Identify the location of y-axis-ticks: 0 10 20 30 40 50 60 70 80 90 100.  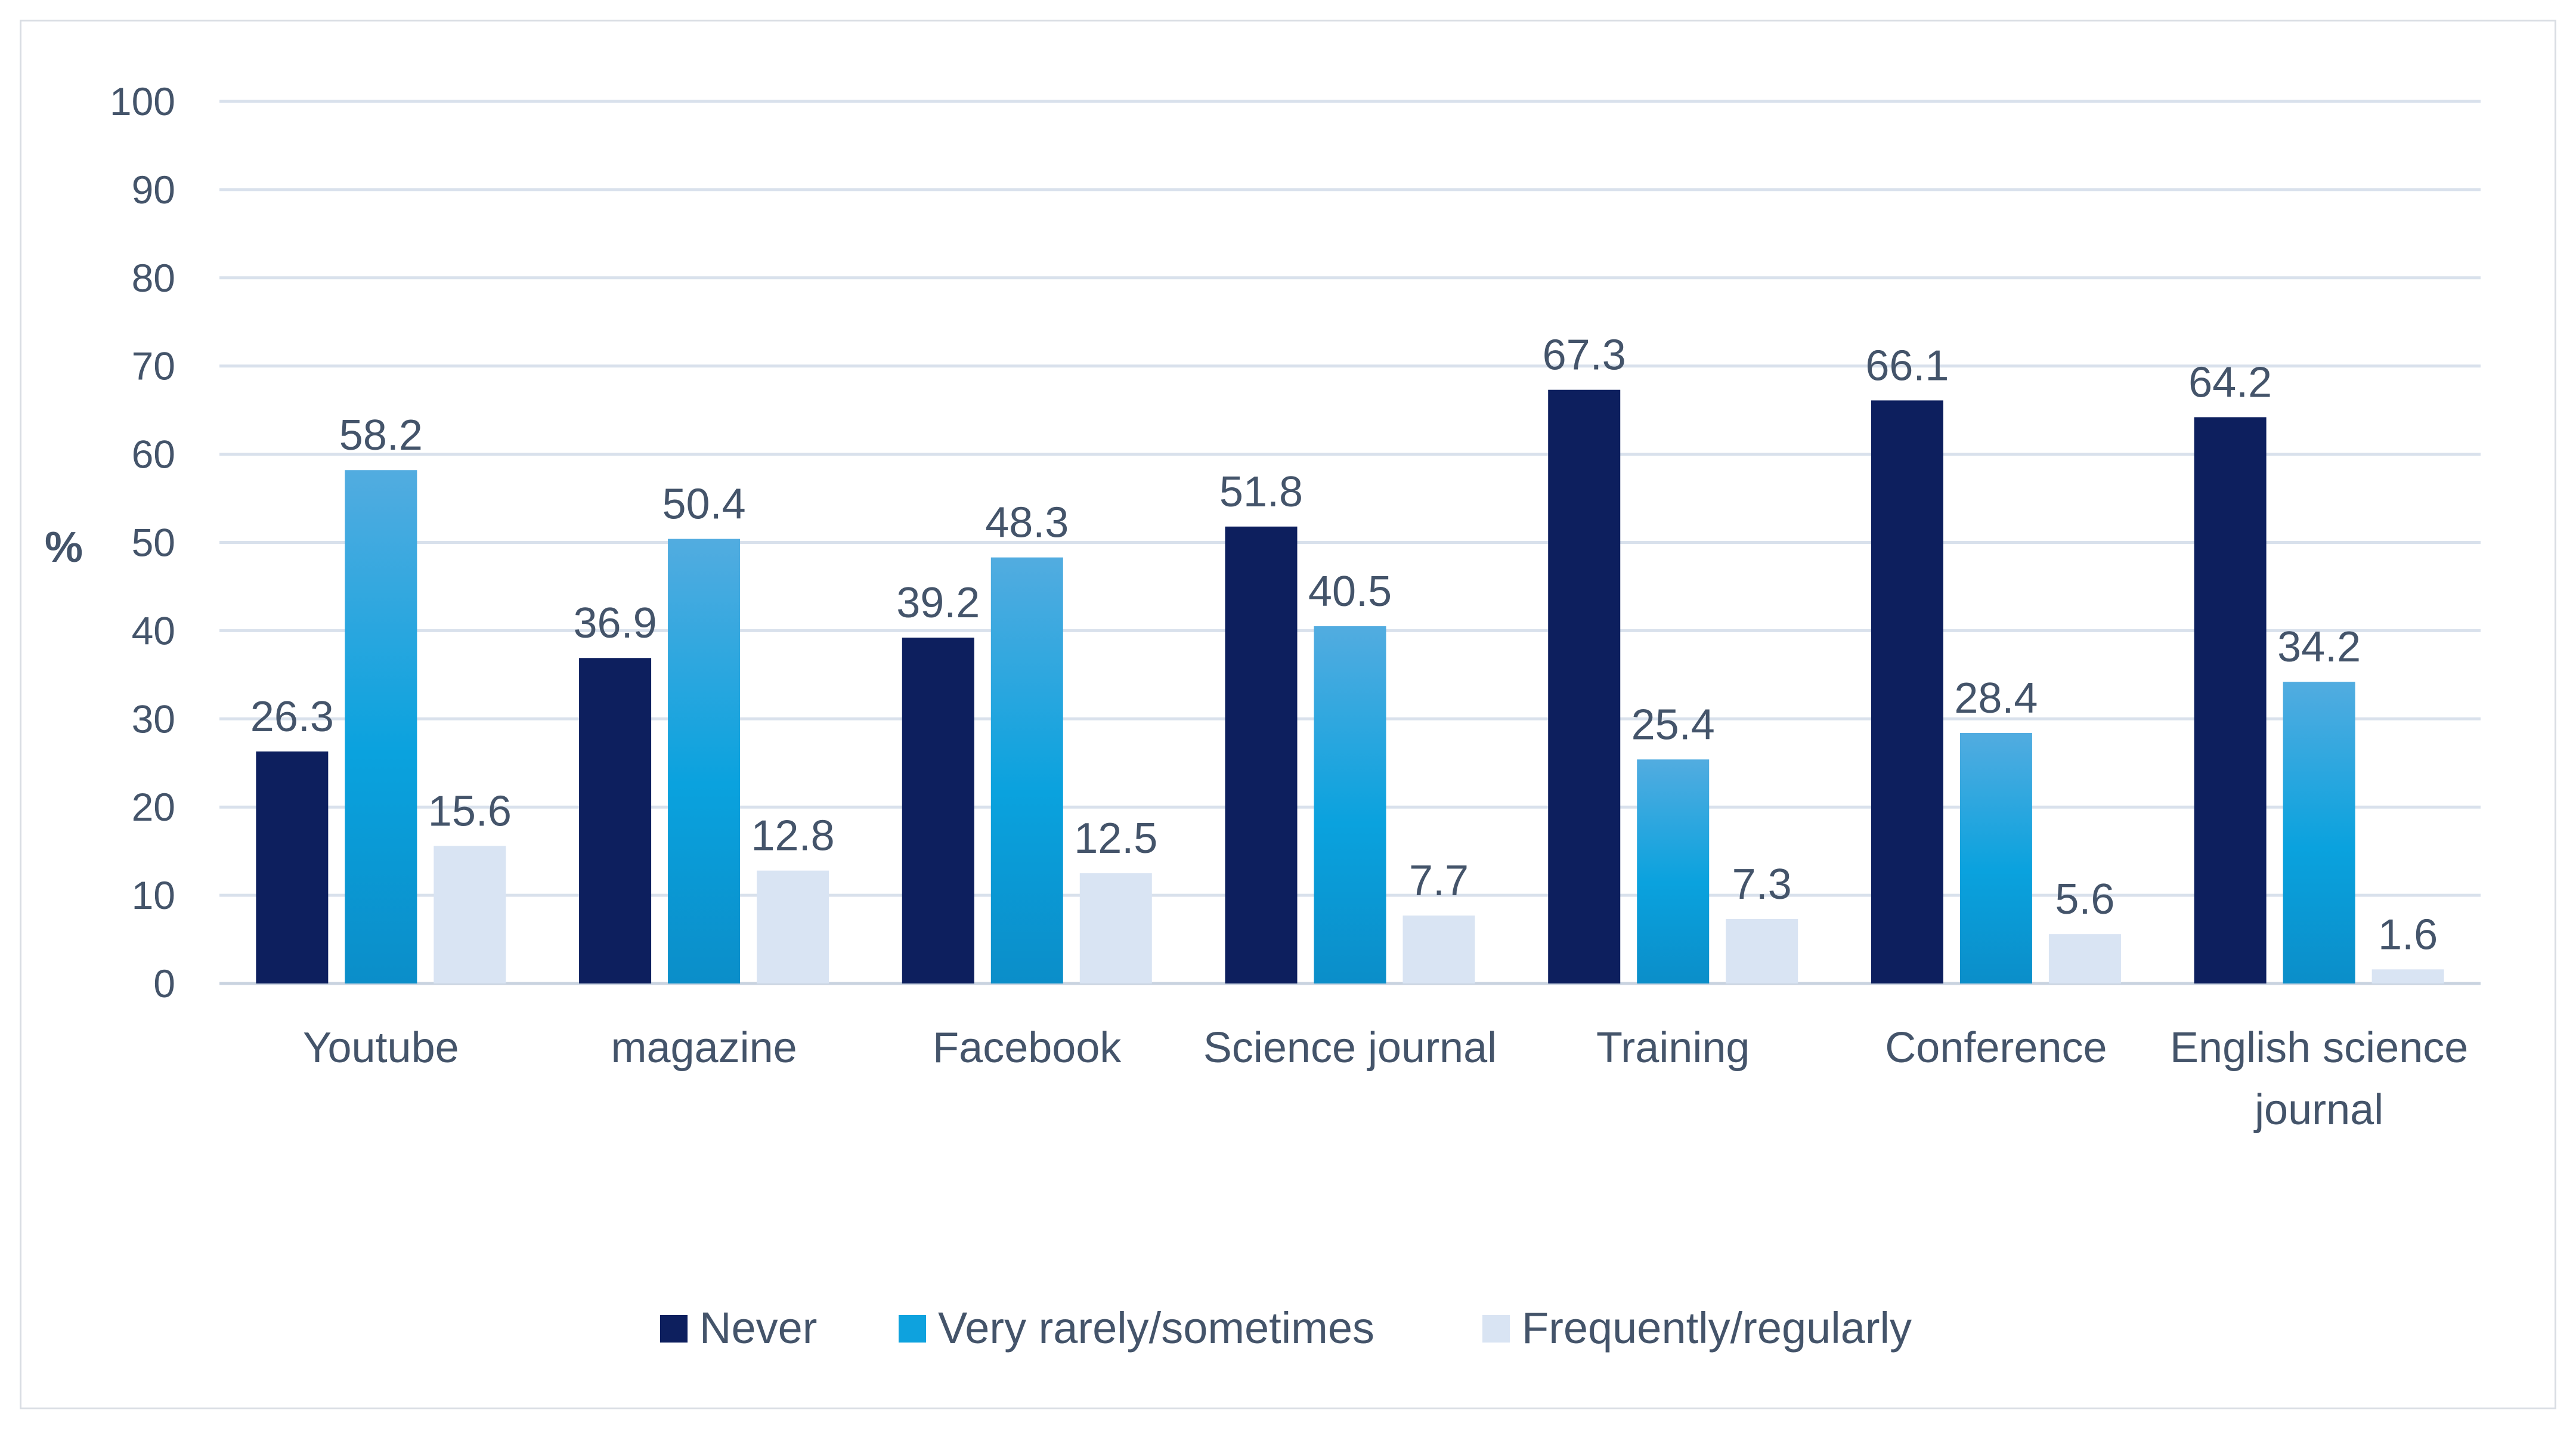
(143, 542).